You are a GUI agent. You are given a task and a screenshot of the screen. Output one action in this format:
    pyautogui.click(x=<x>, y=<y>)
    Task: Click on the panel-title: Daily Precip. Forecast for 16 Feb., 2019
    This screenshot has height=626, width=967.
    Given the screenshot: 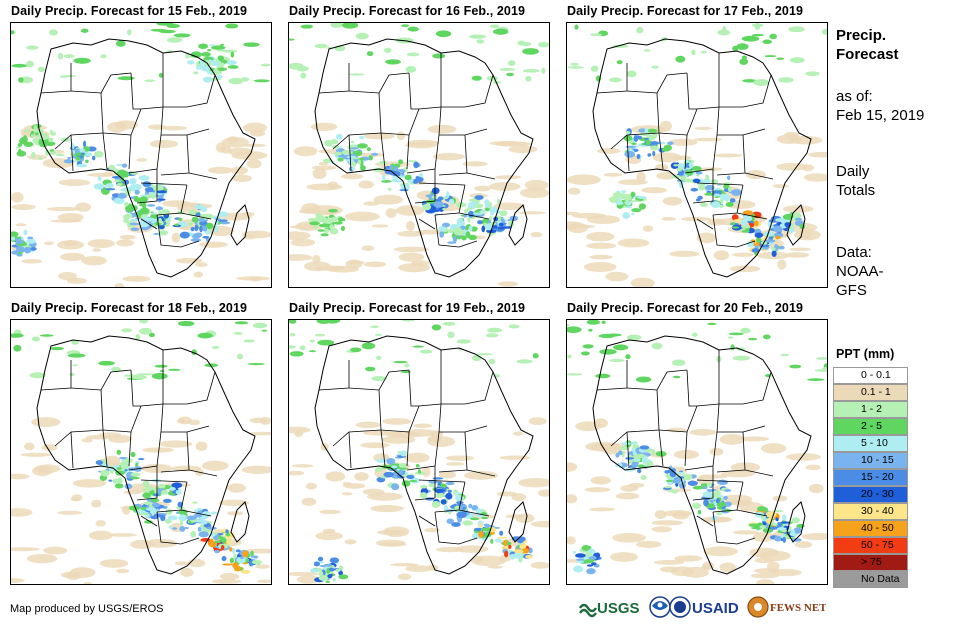 What is the action you would take?
    pyautogui.click(x=407, y=11)
    